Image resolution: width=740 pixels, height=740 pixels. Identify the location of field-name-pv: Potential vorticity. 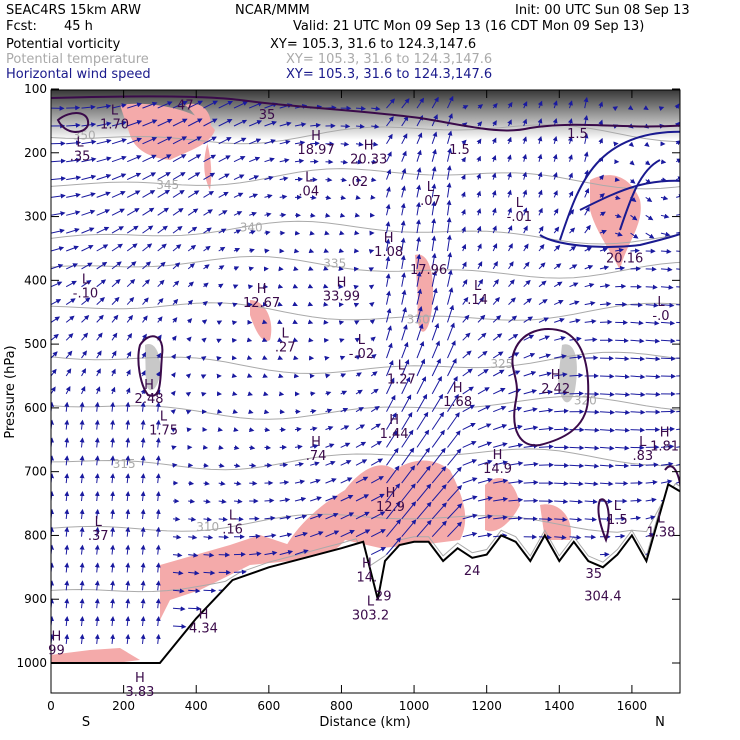
(63, 44).